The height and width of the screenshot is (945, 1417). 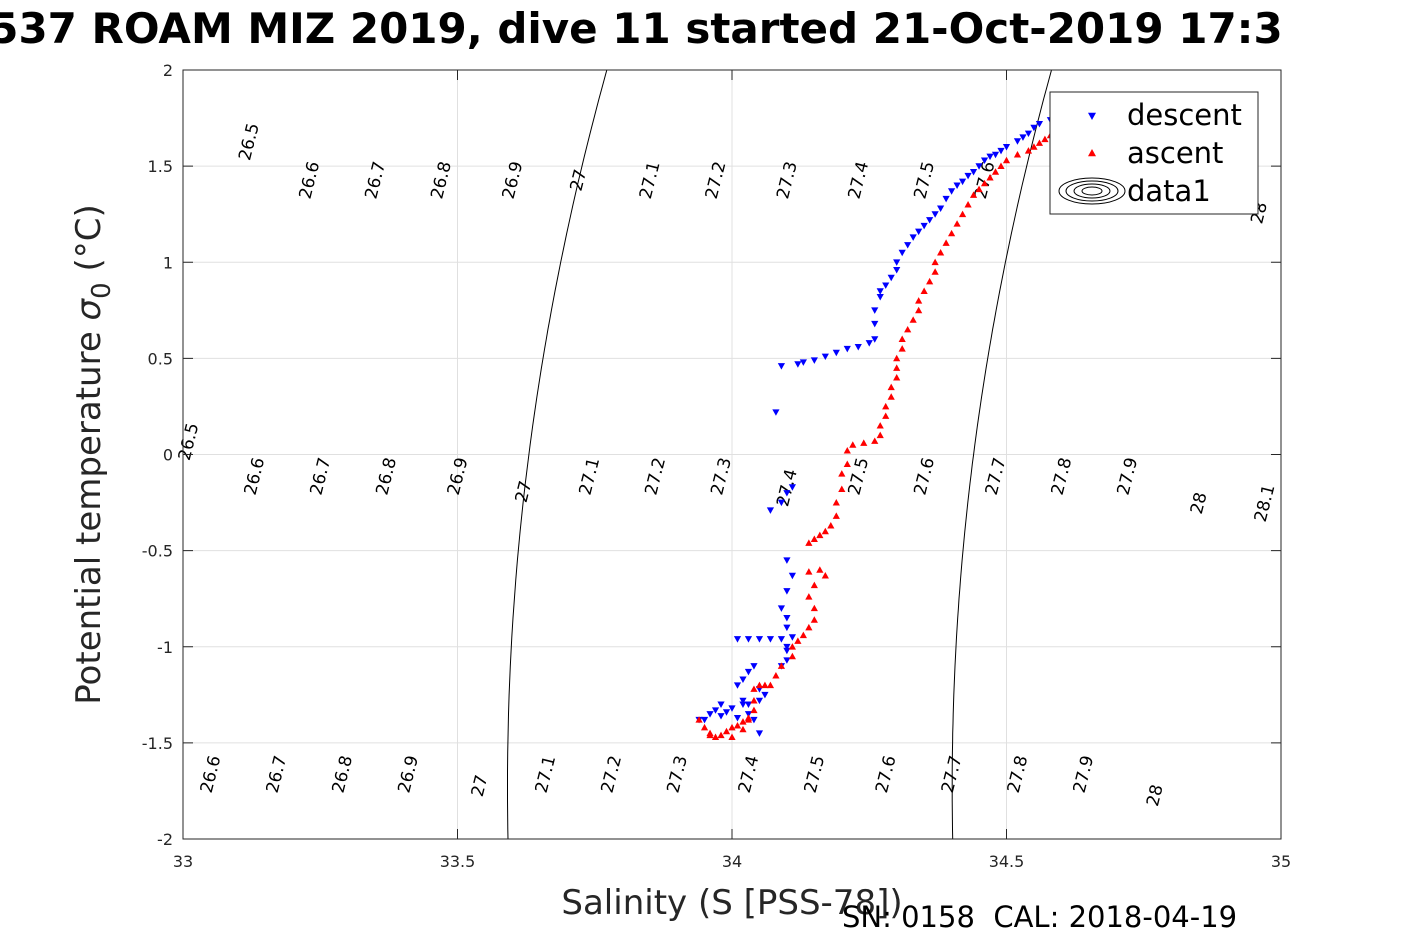 What do you see at coordinates (677, 775) in the screenshot?
I see `contour-label: 27.3` at bounding box center [677, 775].